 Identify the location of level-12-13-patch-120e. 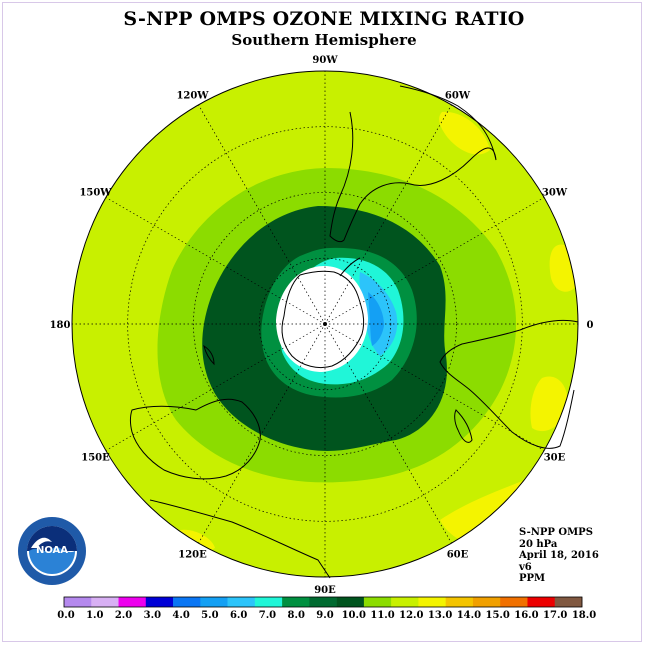
(197, 540).